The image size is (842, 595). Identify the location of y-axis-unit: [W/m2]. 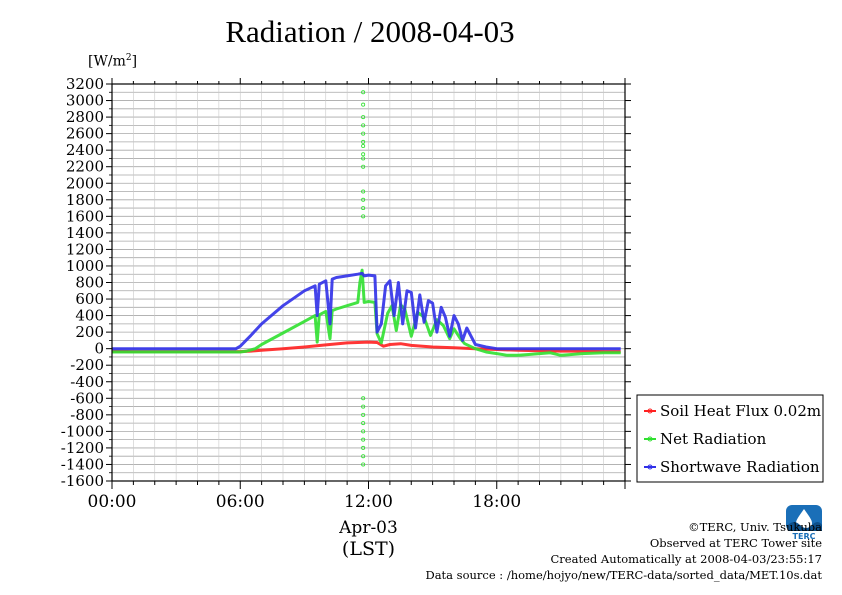
(112, 61).